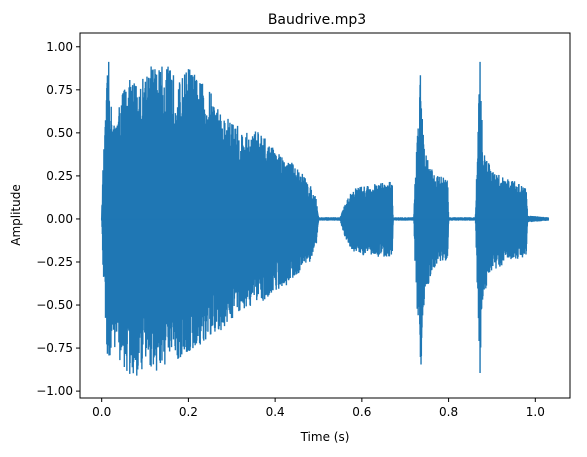  Describe the element at coordinates (318, 408) in the screenshot. I see `x-axis: 0.0 0.2 0.4 0.6 0.8 1.0` at that location.